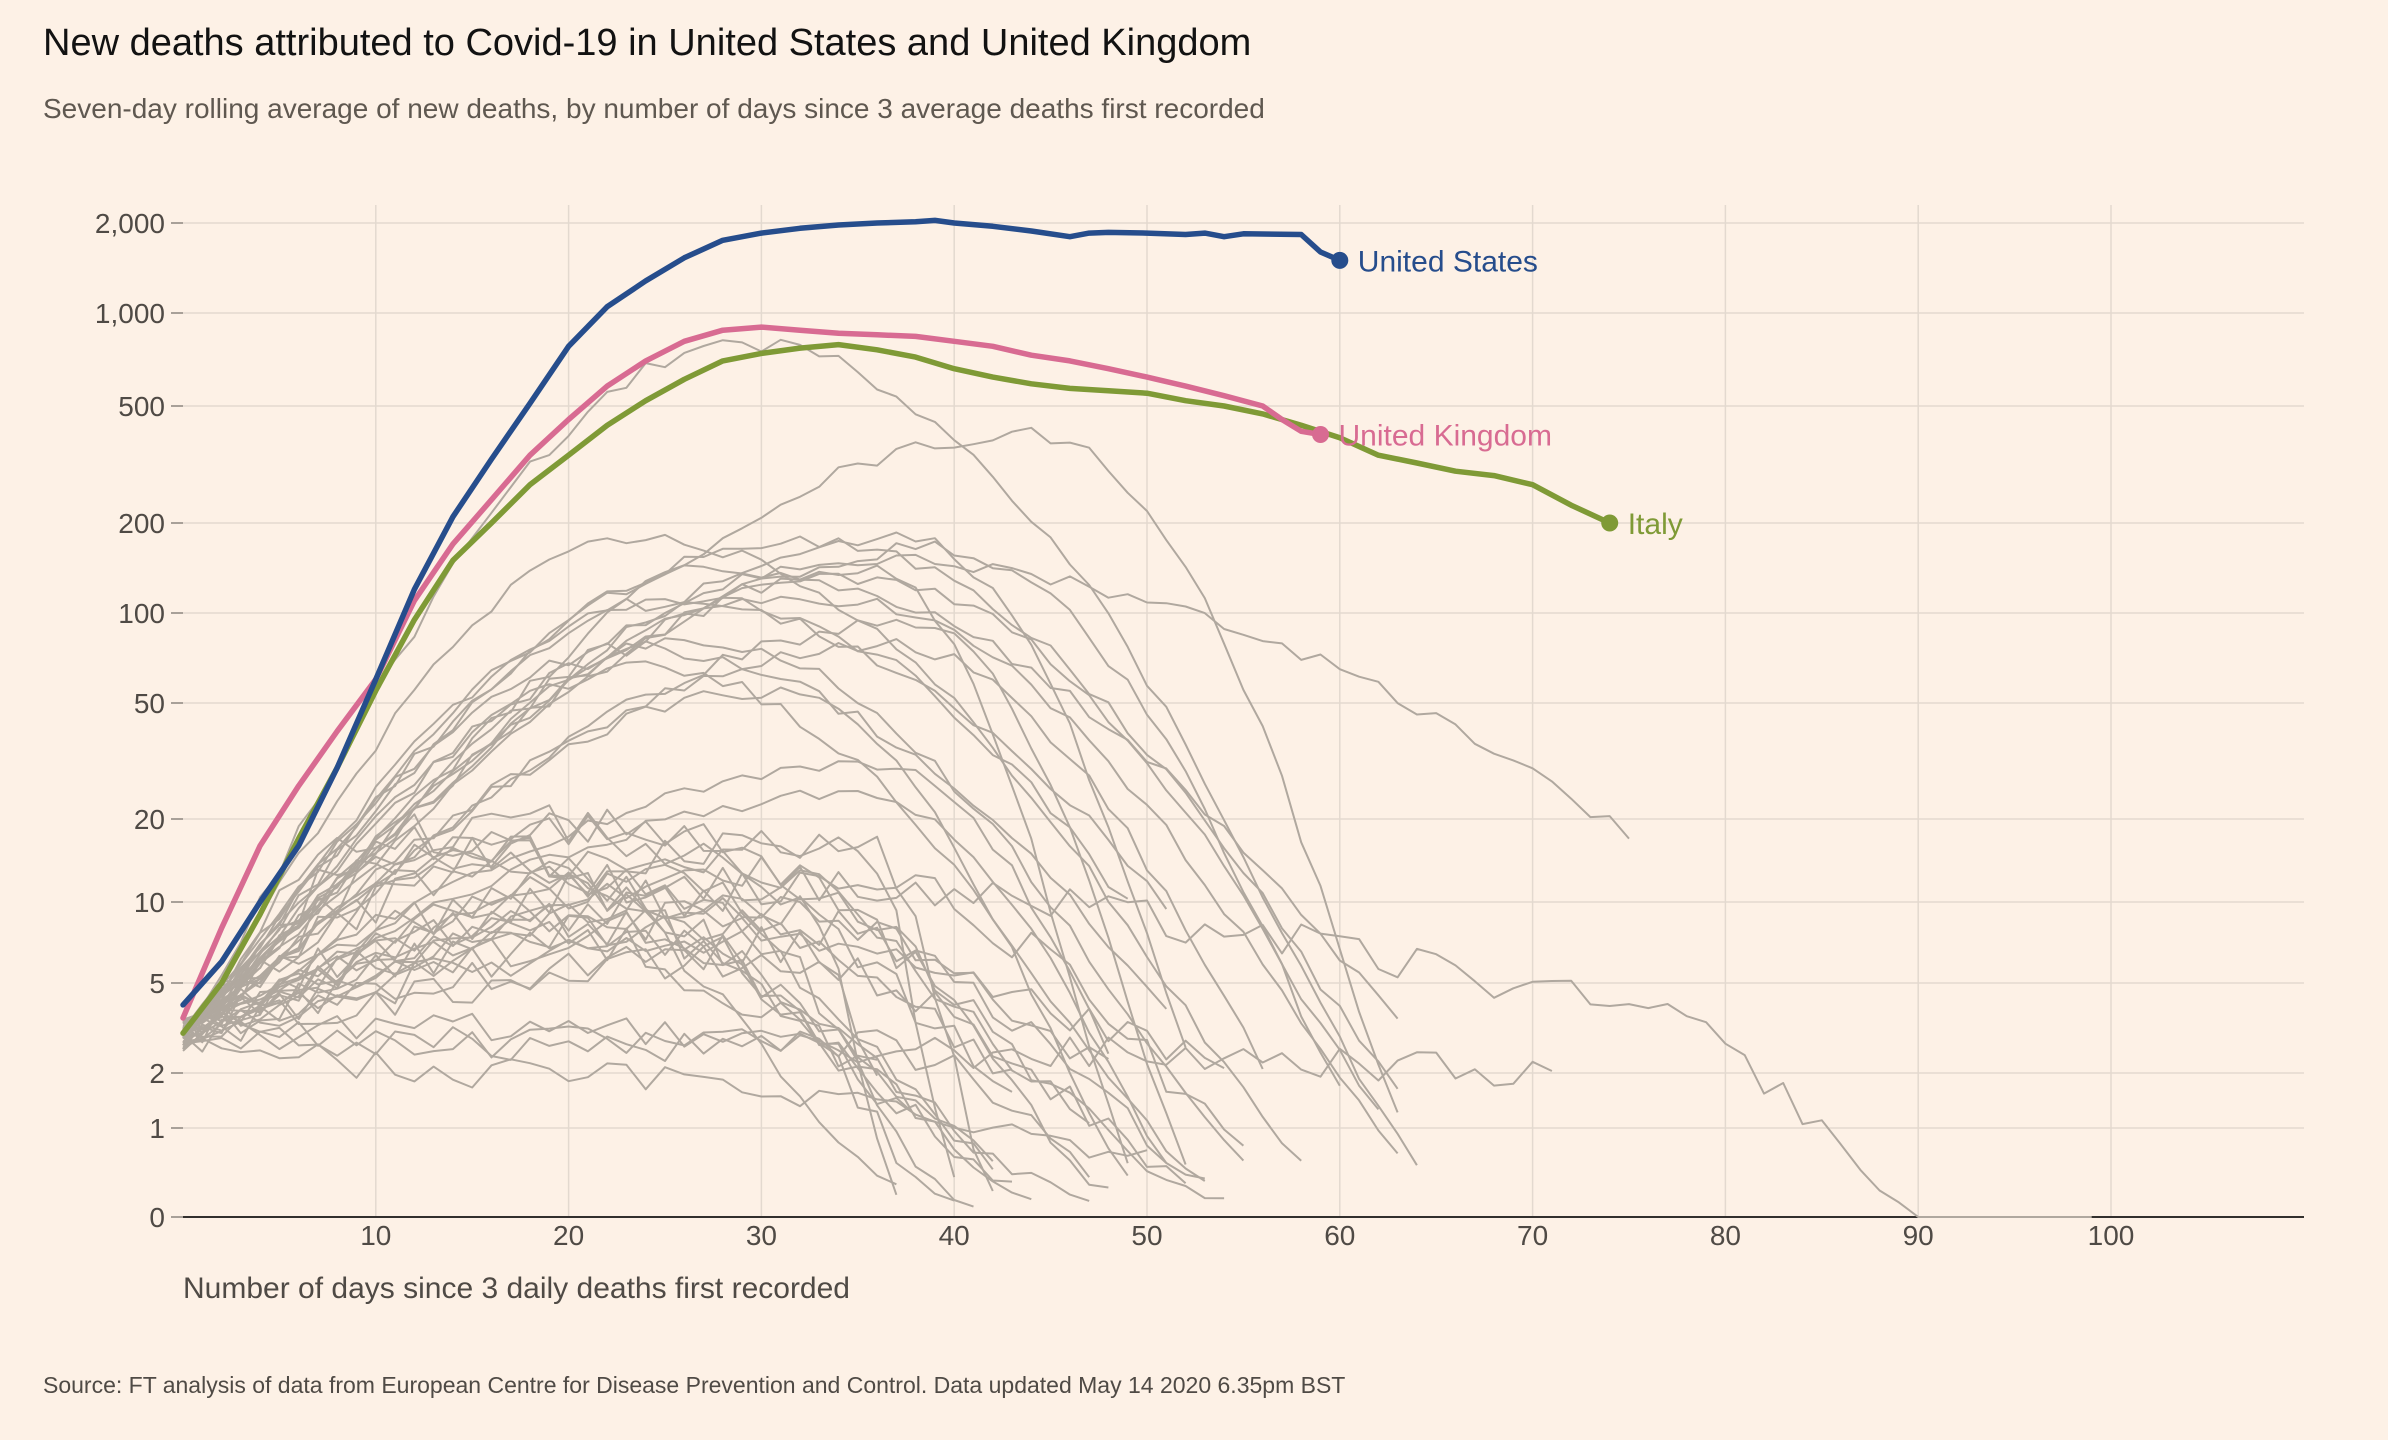 This screenshot has width=2388, height=1440. What do you see at coordinates (141, 613) in the screenshot?
I see `y-tick-label: 100` at bounding box center [141, 613].